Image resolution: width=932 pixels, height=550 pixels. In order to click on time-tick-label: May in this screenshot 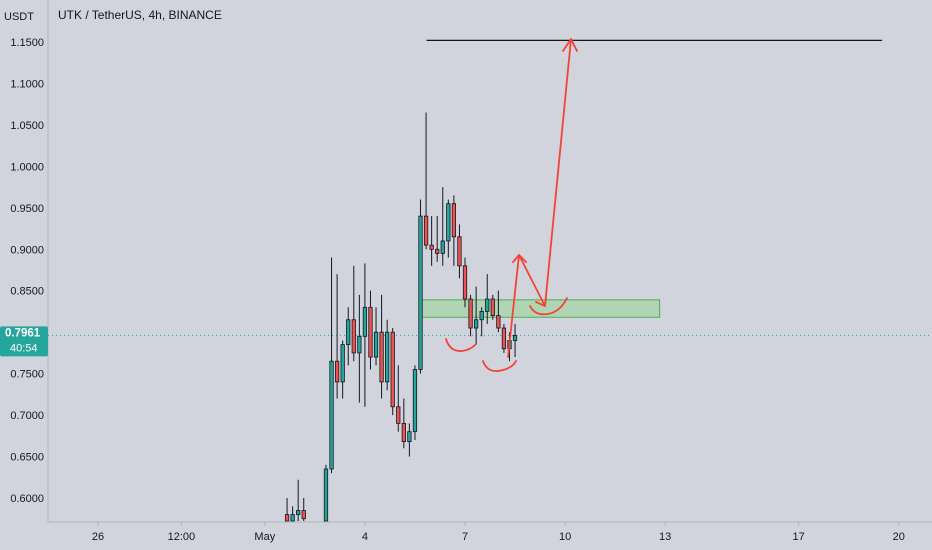, I will do `click(264, 537)`.